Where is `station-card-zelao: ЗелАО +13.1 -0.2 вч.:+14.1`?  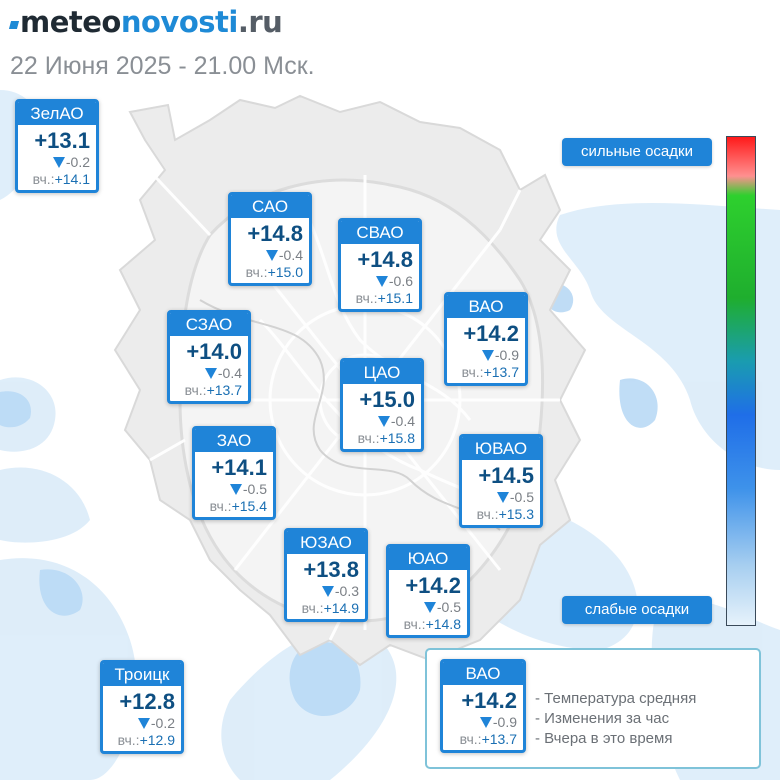
station-card-zelao: ЗелАО +13.1 -0.2 вч.:+14.1 is located at coordinates (57, 146).